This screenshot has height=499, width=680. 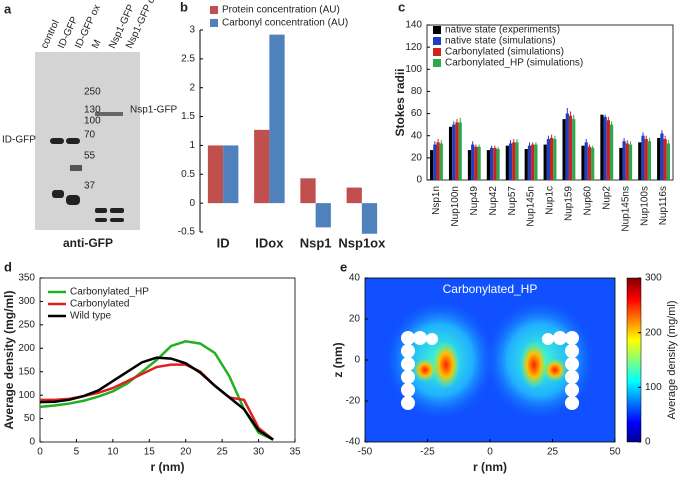 What do you see at coordinates (653, 278) in the screenshot?
I see `colorbar-tick-label: 300` at bounding box center [653, 278].